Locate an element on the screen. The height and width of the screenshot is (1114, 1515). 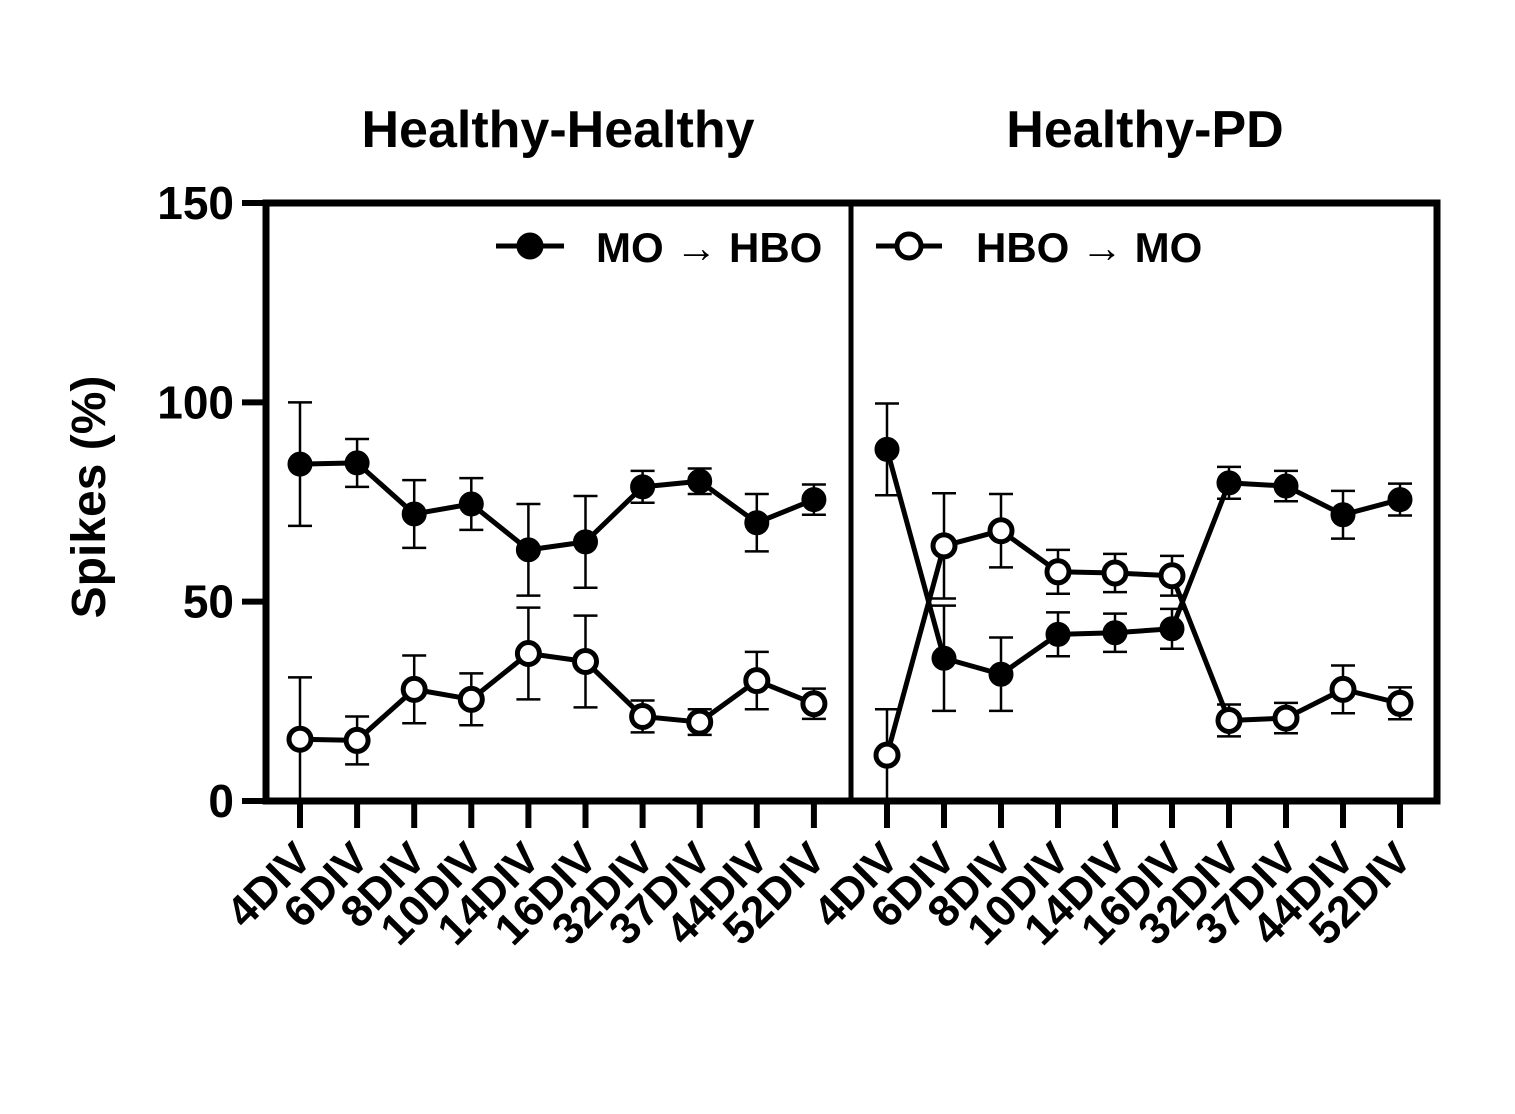
legend: MO → HBO HBO → MO is located at coordinates (849, 247).